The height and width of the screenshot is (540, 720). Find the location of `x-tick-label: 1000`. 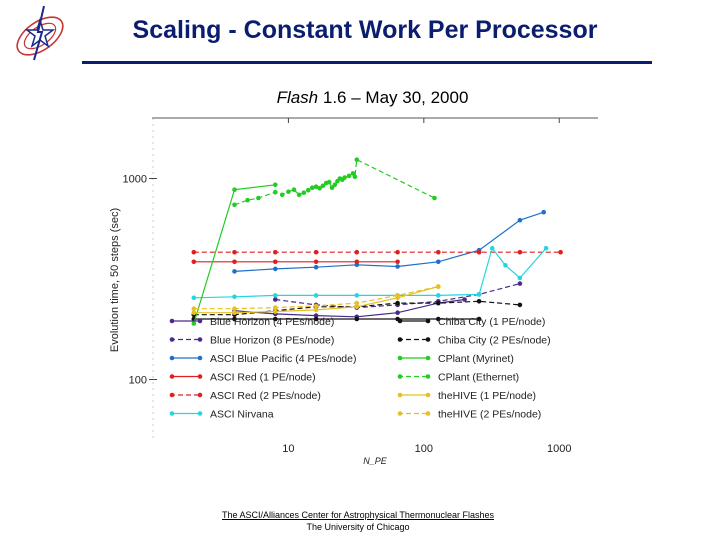

x-tick-label: 1000 is located at coordinates (559, 449).